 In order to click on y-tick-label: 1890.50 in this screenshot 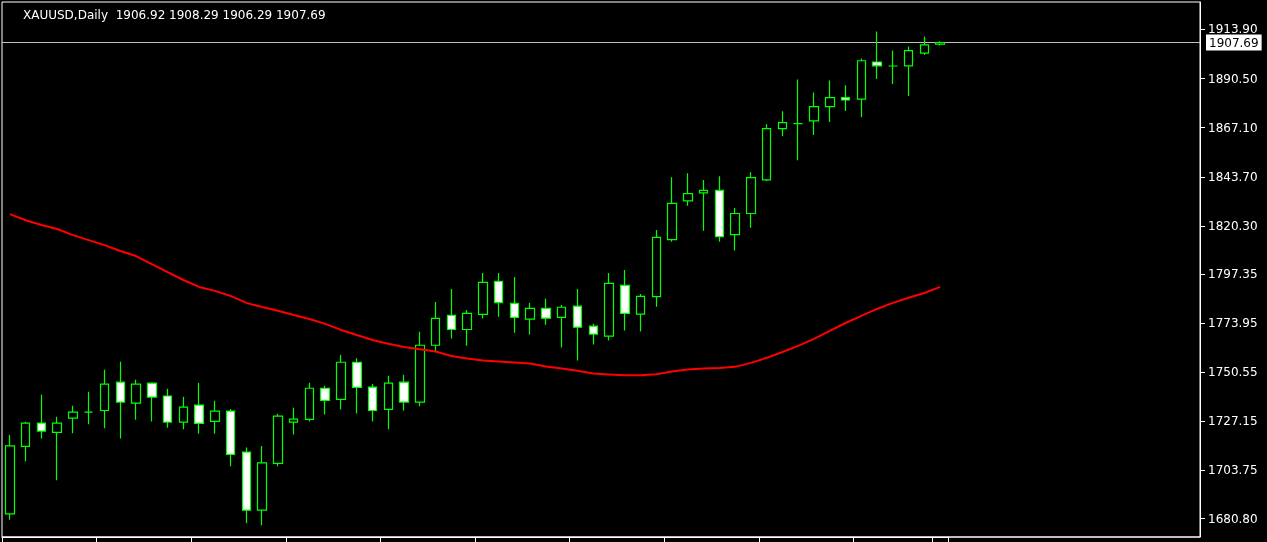, I will do `click(1233, 78)`.